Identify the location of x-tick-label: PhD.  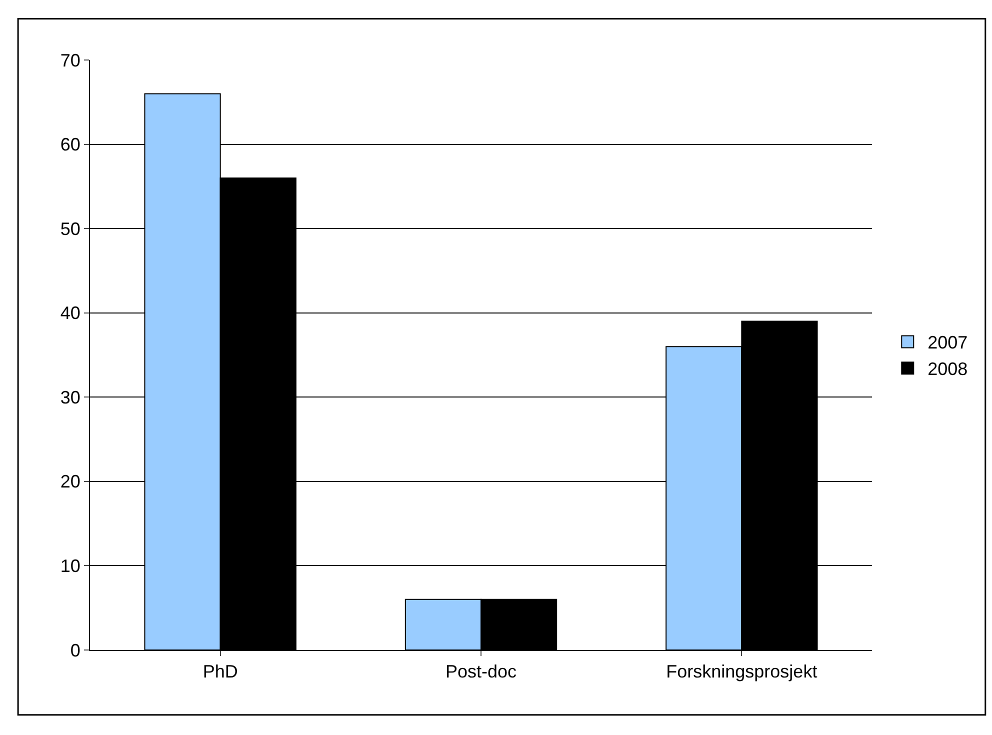
(220, 672).